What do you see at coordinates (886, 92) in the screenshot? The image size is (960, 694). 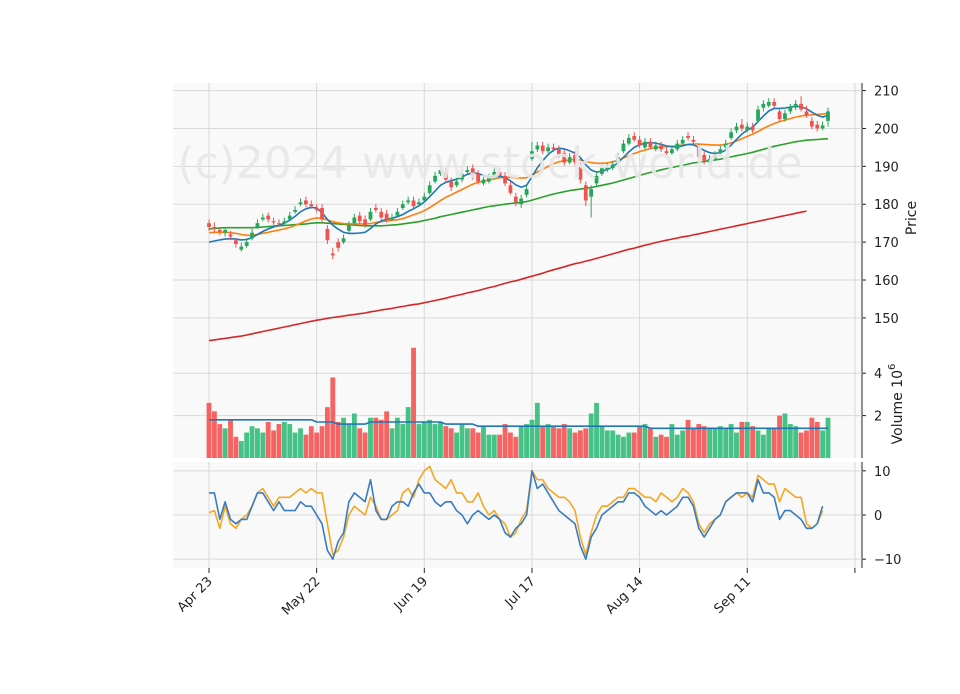 I see `y-tick-label: 210` at bounding box center [886, 92].